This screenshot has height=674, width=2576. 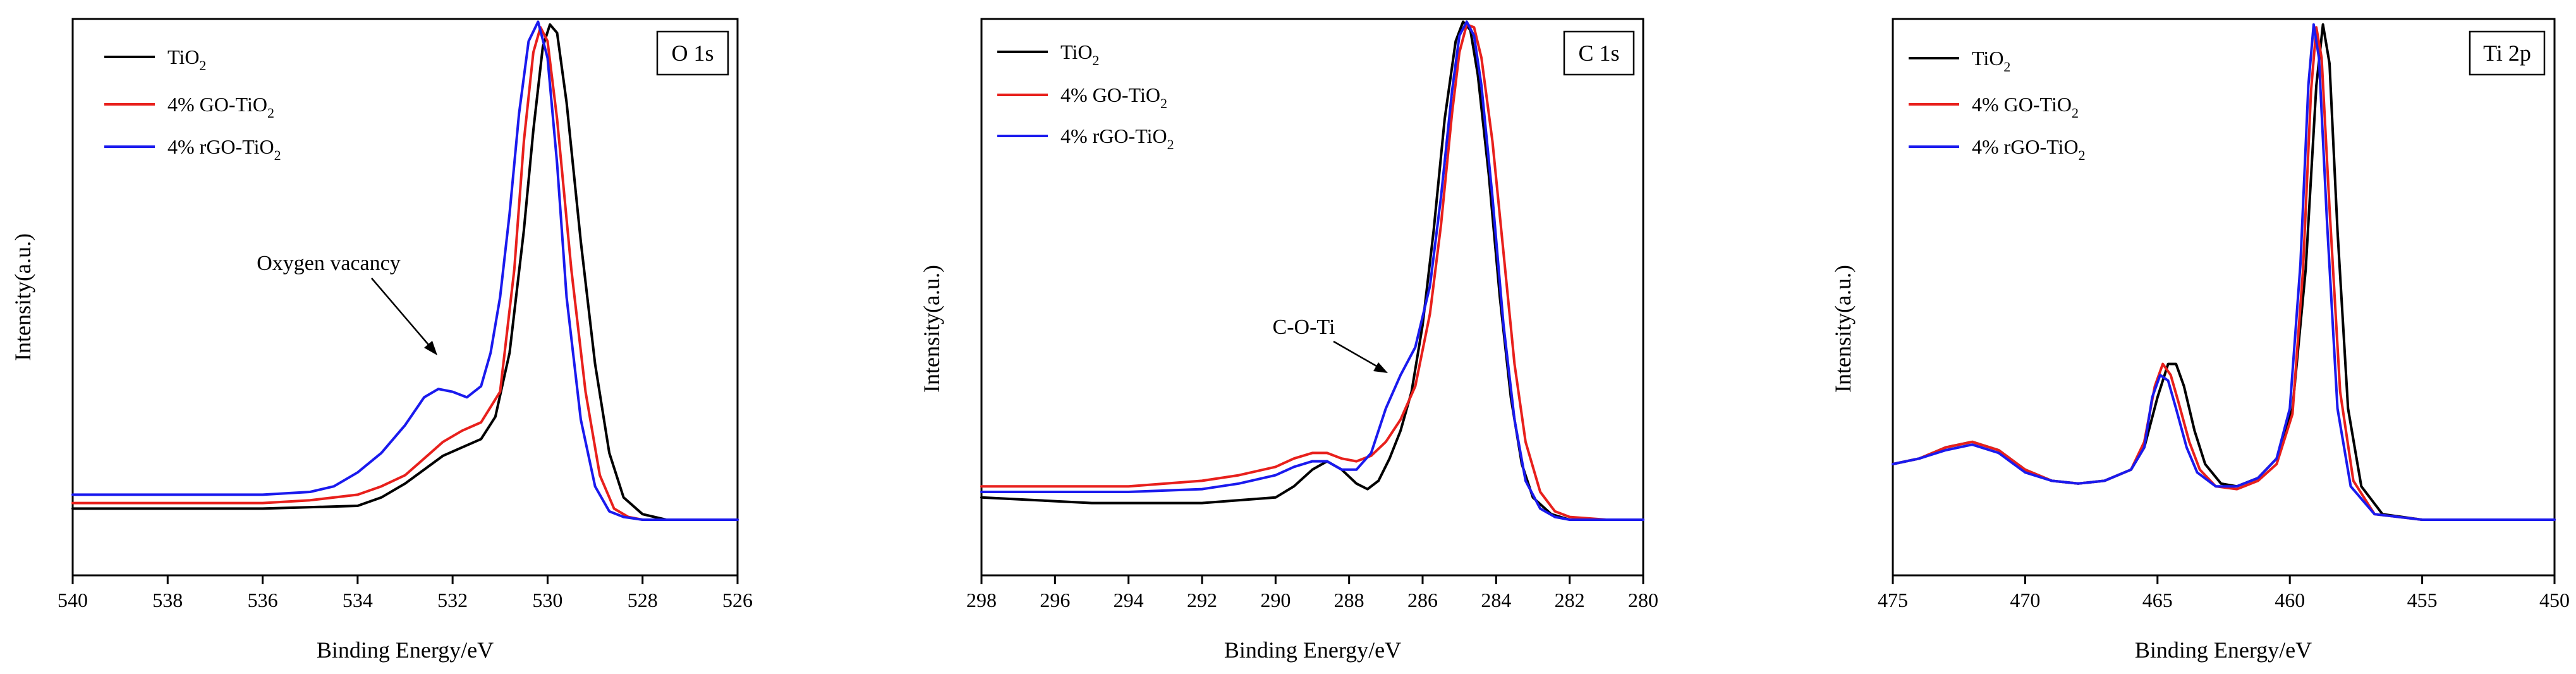 What do you see at coordinates (1423, 600) in the screenshot?
I see `x-tick-label: 286` at bounding box center [1423, 600].